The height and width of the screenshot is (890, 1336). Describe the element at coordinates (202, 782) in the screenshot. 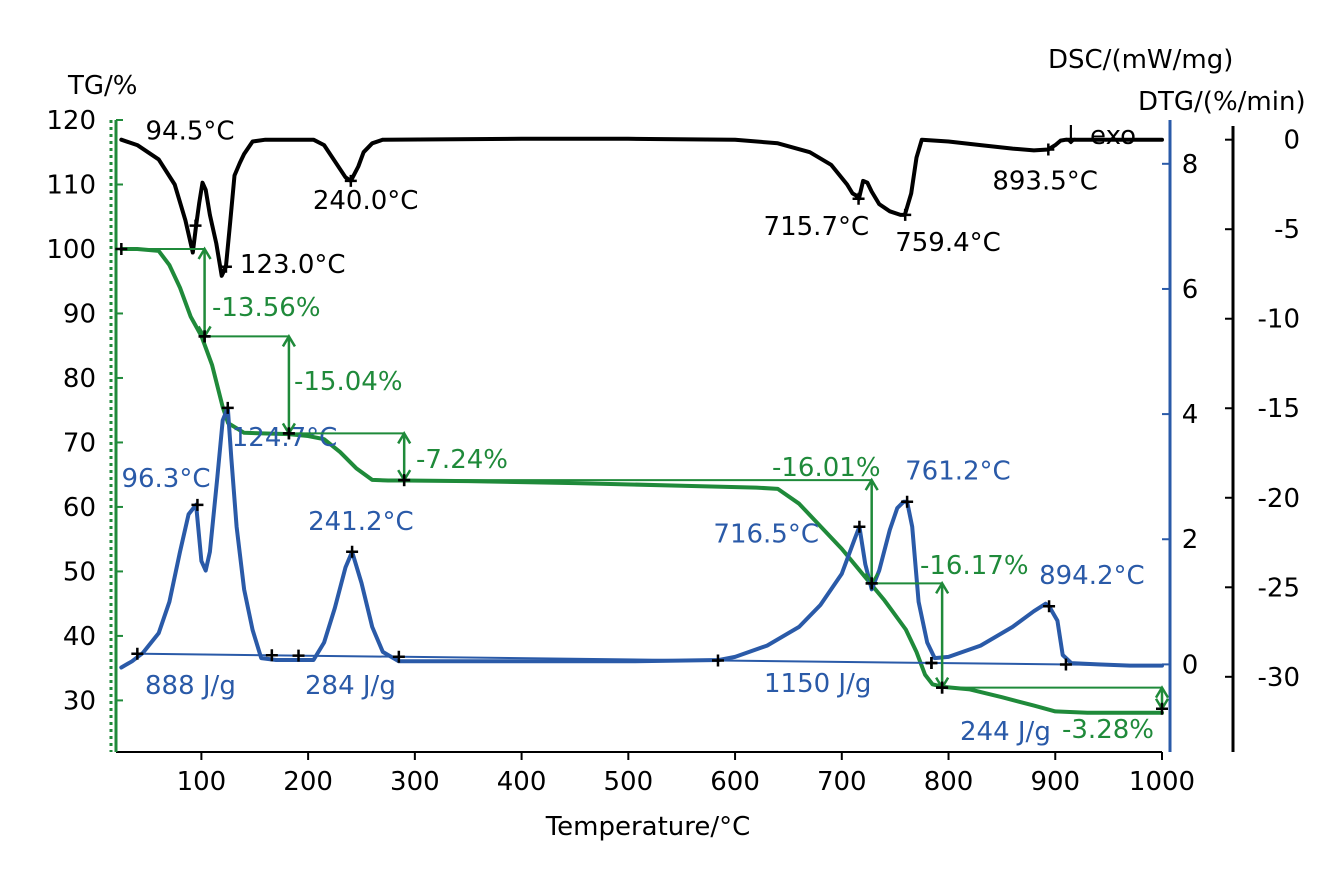

I see `x-tick-label: 100` at that location.